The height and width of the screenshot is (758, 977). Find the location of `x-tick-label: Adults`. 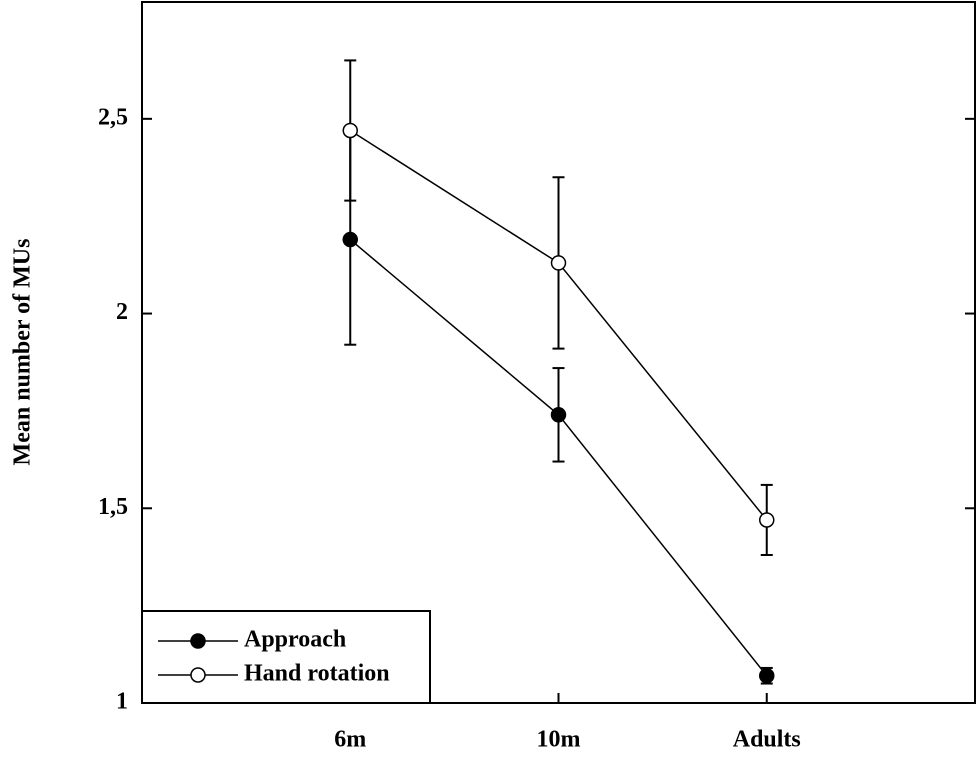

x-tick-label: Adults is located at coordinates (767, 740).